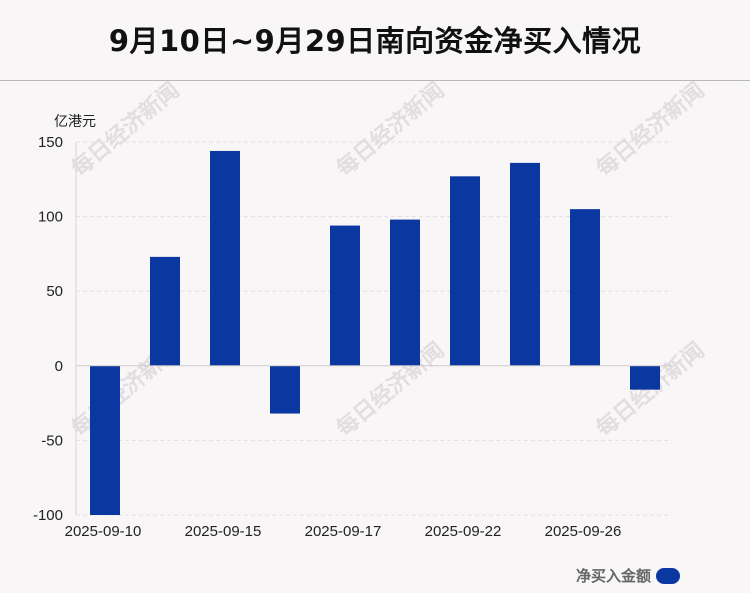 This screenshot has height=593, width=750. Describe the element at coordinates (52, 440) in the screenshot. I see `y-tick-label: -50` at that location.